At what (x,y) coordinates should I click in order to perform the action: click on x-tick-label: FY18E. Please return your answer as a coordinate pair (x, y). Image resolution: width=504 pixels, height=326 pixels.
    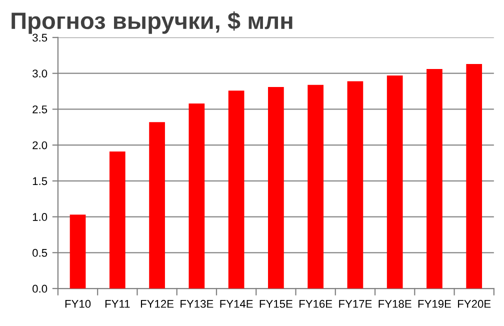
    Looking at the image, I should click on (395, 304).